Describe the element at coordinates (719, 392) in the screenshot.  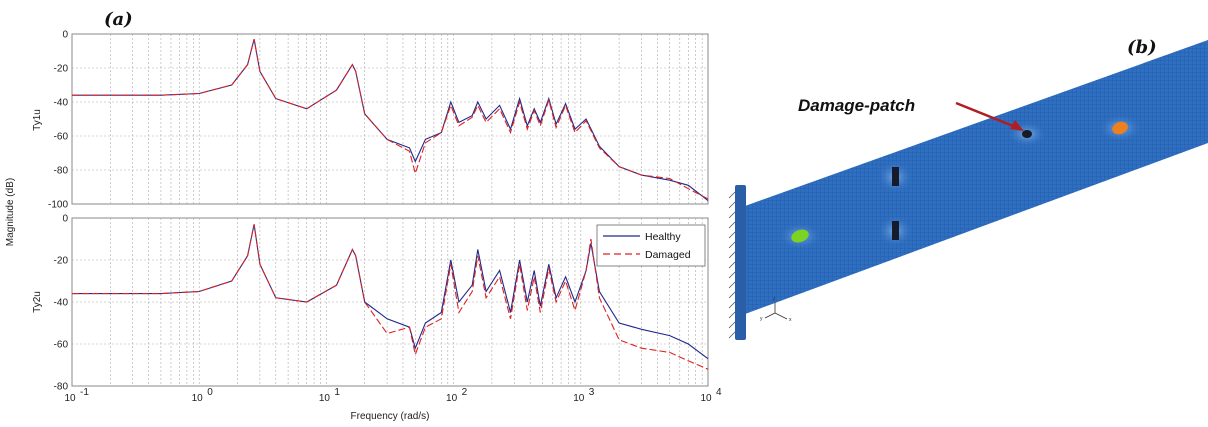
I see `svg-text: 4` at that location.